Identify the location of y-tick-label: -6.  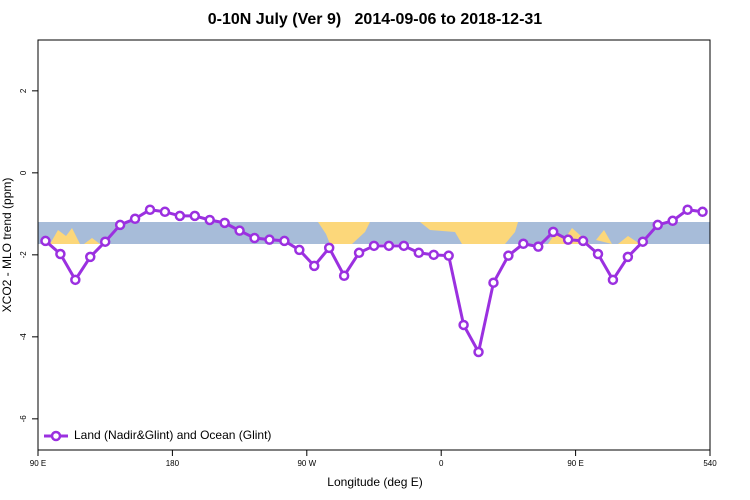
(23, 419).